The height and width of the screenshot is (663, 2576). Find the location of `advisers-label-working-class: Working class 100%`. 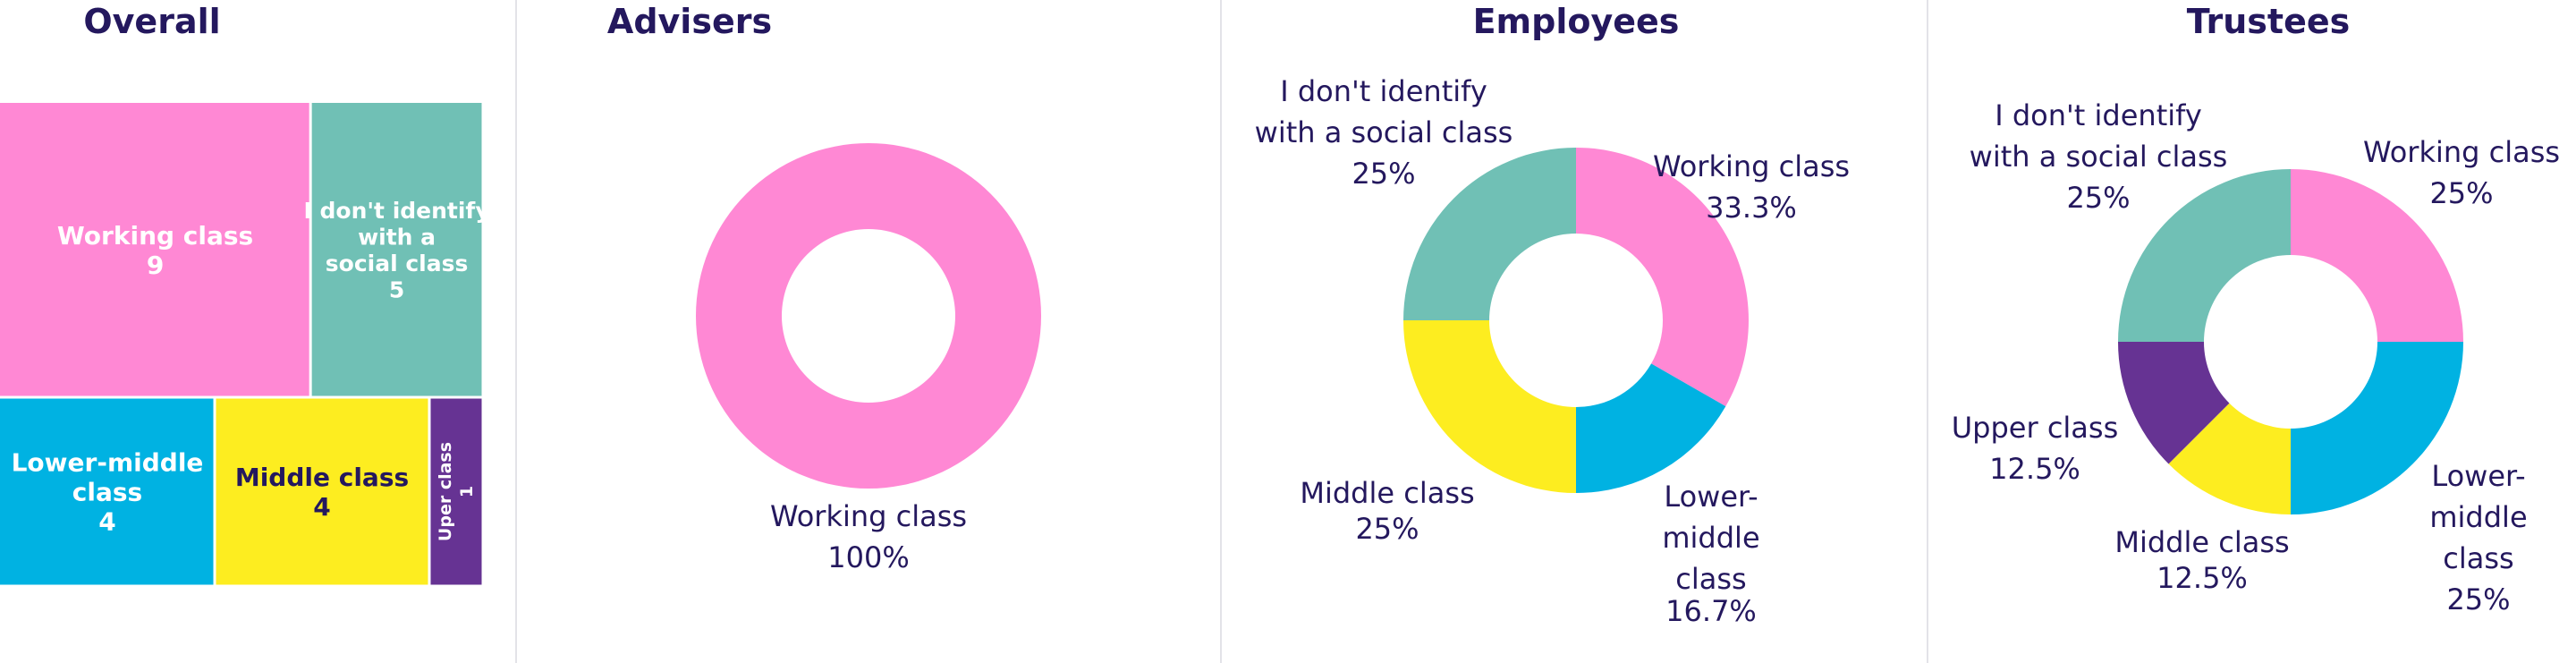

advisers-label-working-class: Working class 100% is located at coordinates (868, 536).